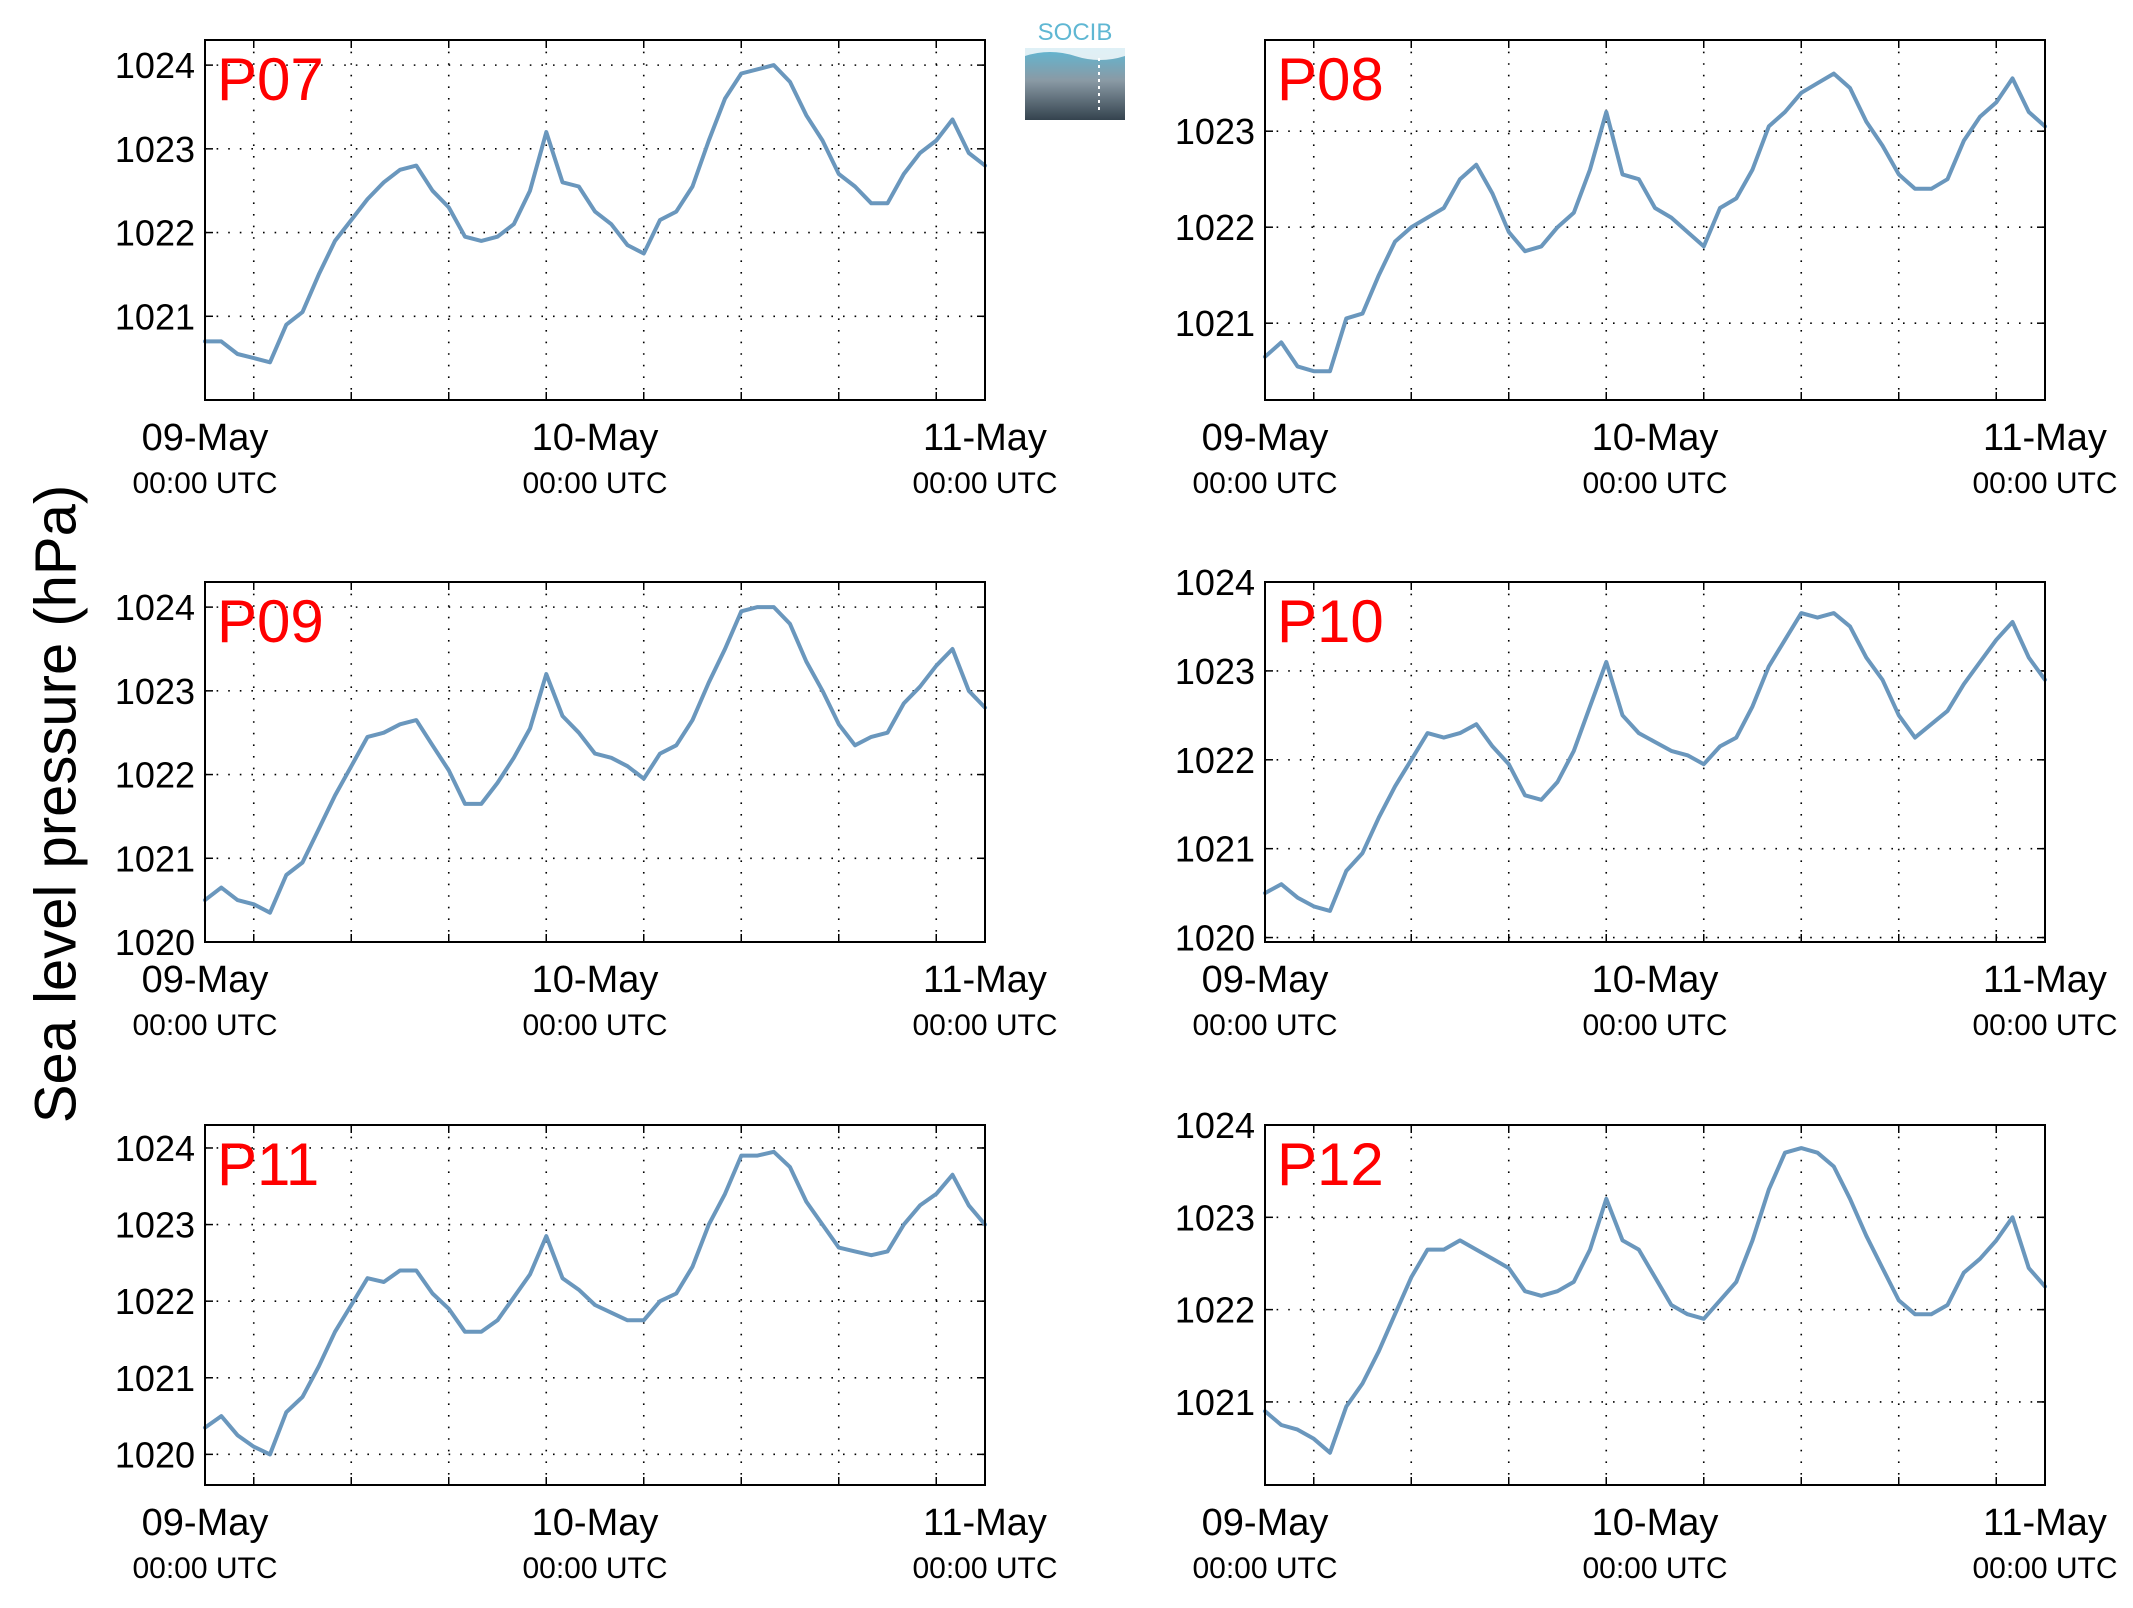 This screenshot has height=1608, width=2133. Describe the element at coordinates (1330, 79) in the screenshot. I see `panel-label: P08` at that location.